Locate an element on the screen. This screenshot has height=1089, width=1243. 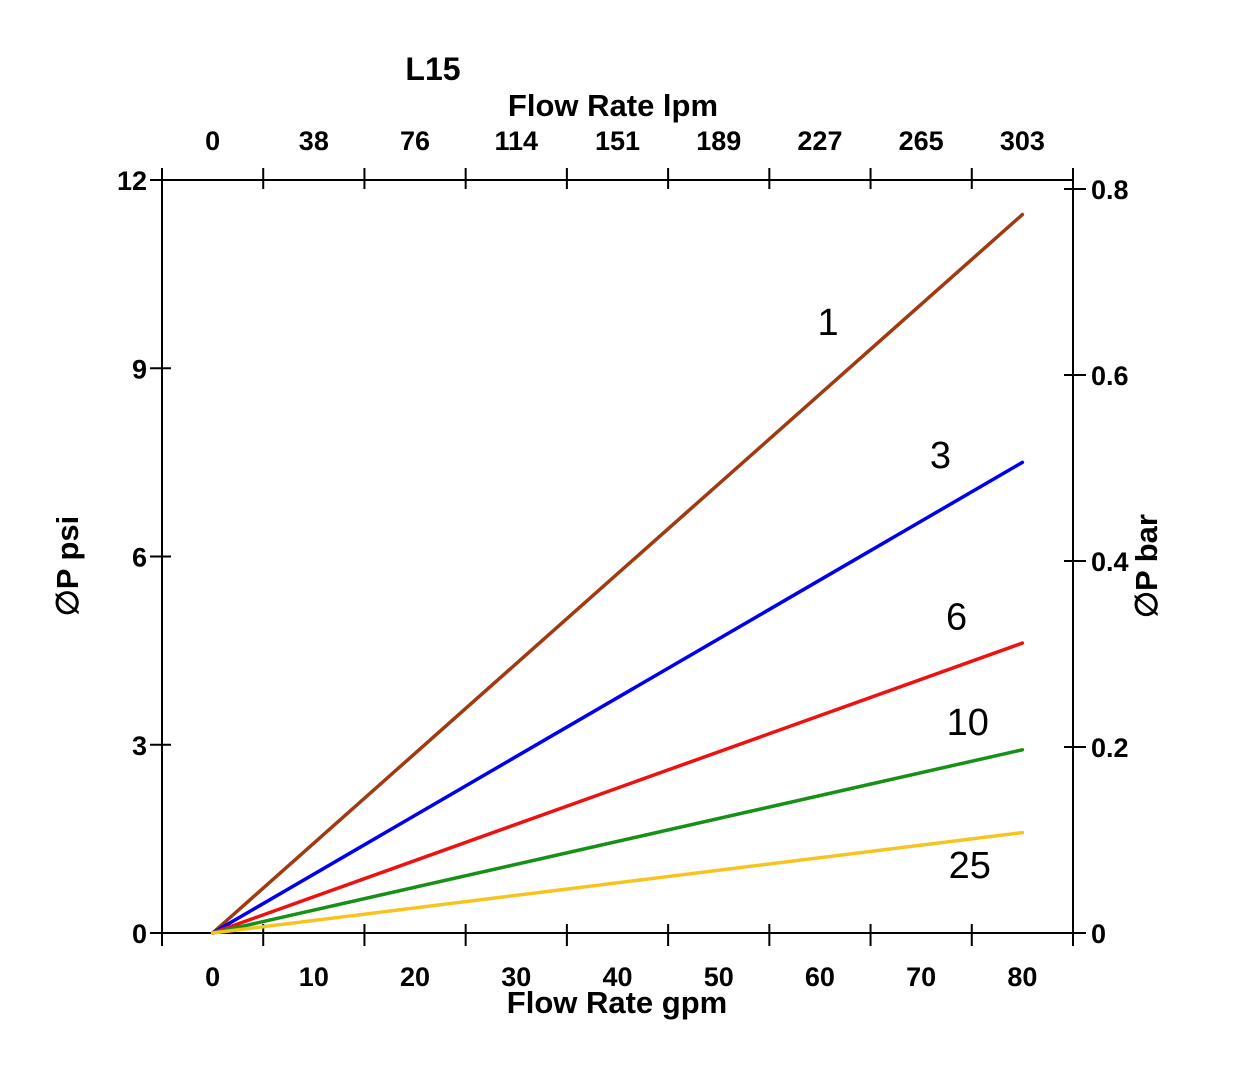
top-tick-label: 38 is located at coordinates (314, 141).